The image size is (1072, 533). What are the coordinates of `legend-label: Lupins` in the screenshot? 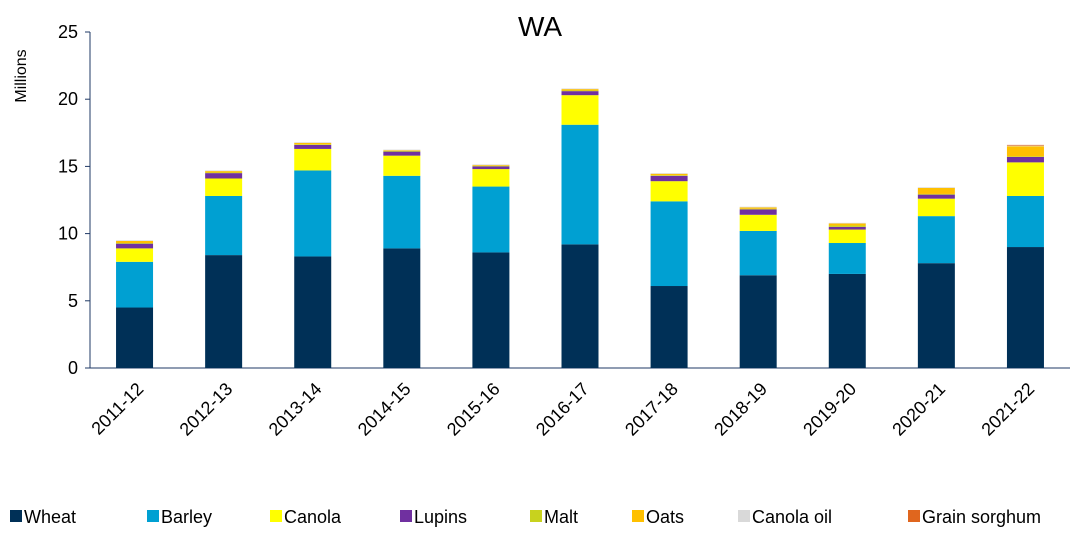 It's located at (440, 517).